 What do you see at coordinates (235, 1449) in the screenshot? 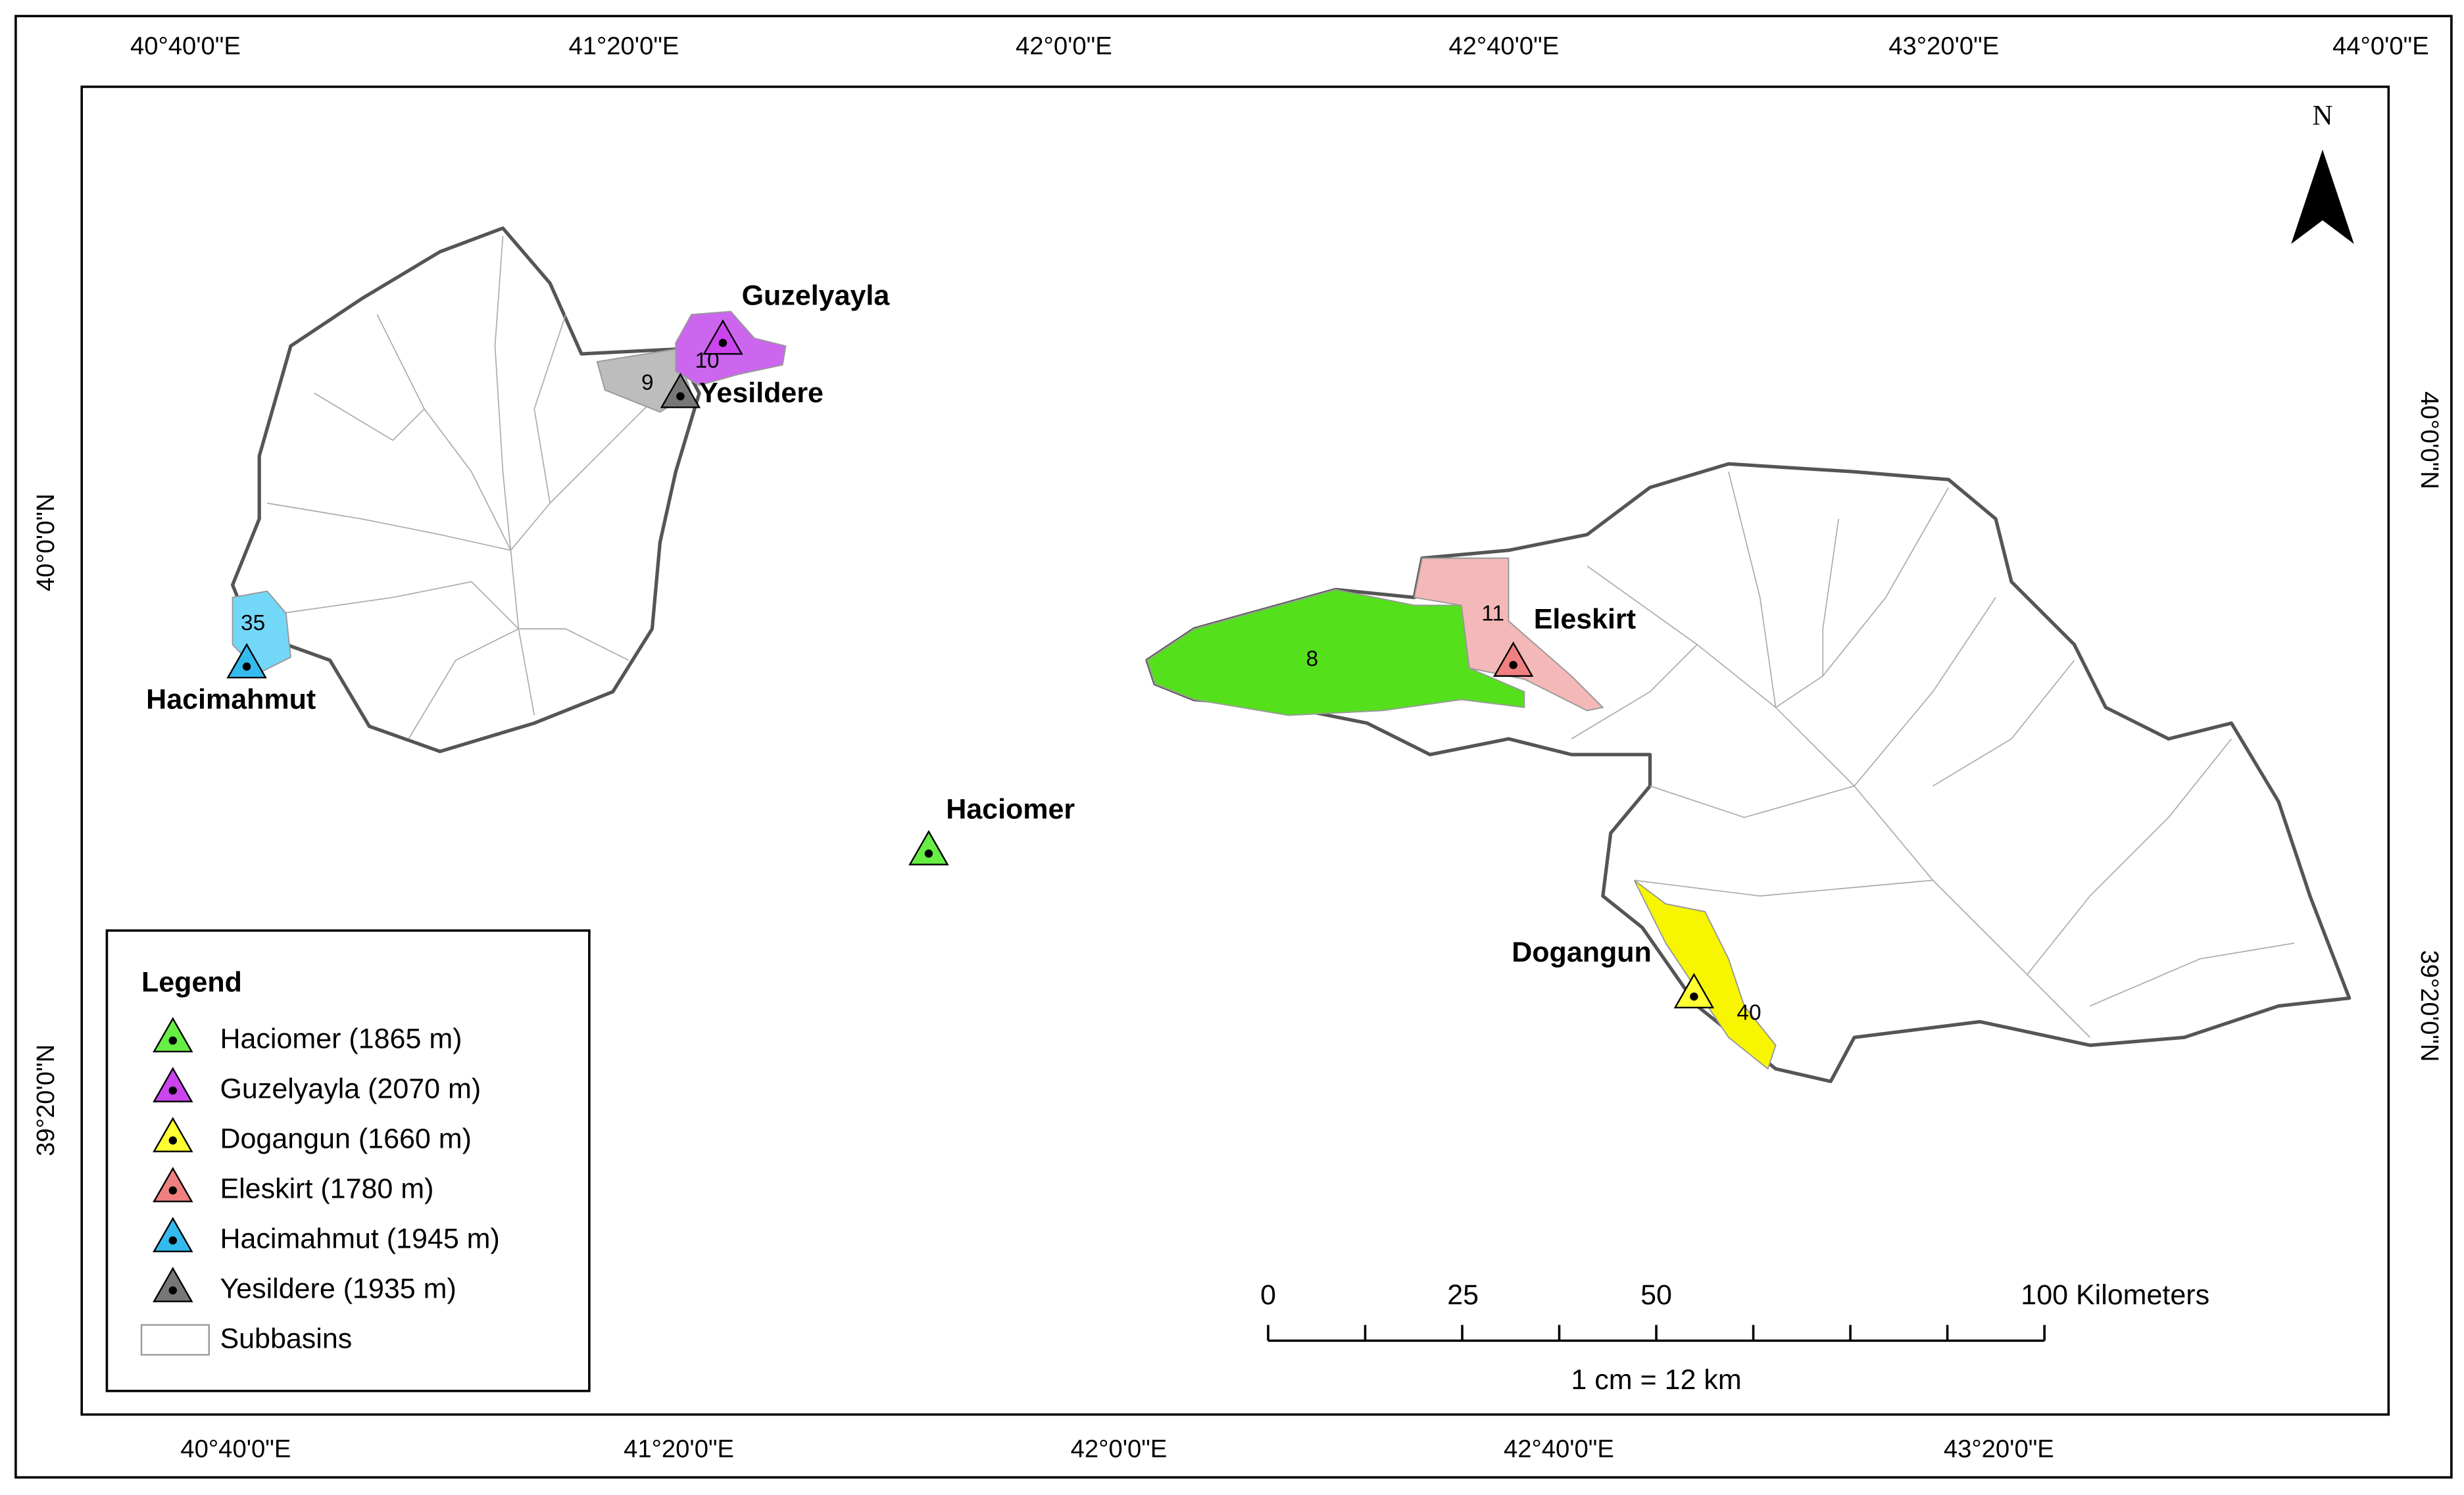
I see `bottom-axis-label: 40°40'0"E` at bounding box center [235, 1449].